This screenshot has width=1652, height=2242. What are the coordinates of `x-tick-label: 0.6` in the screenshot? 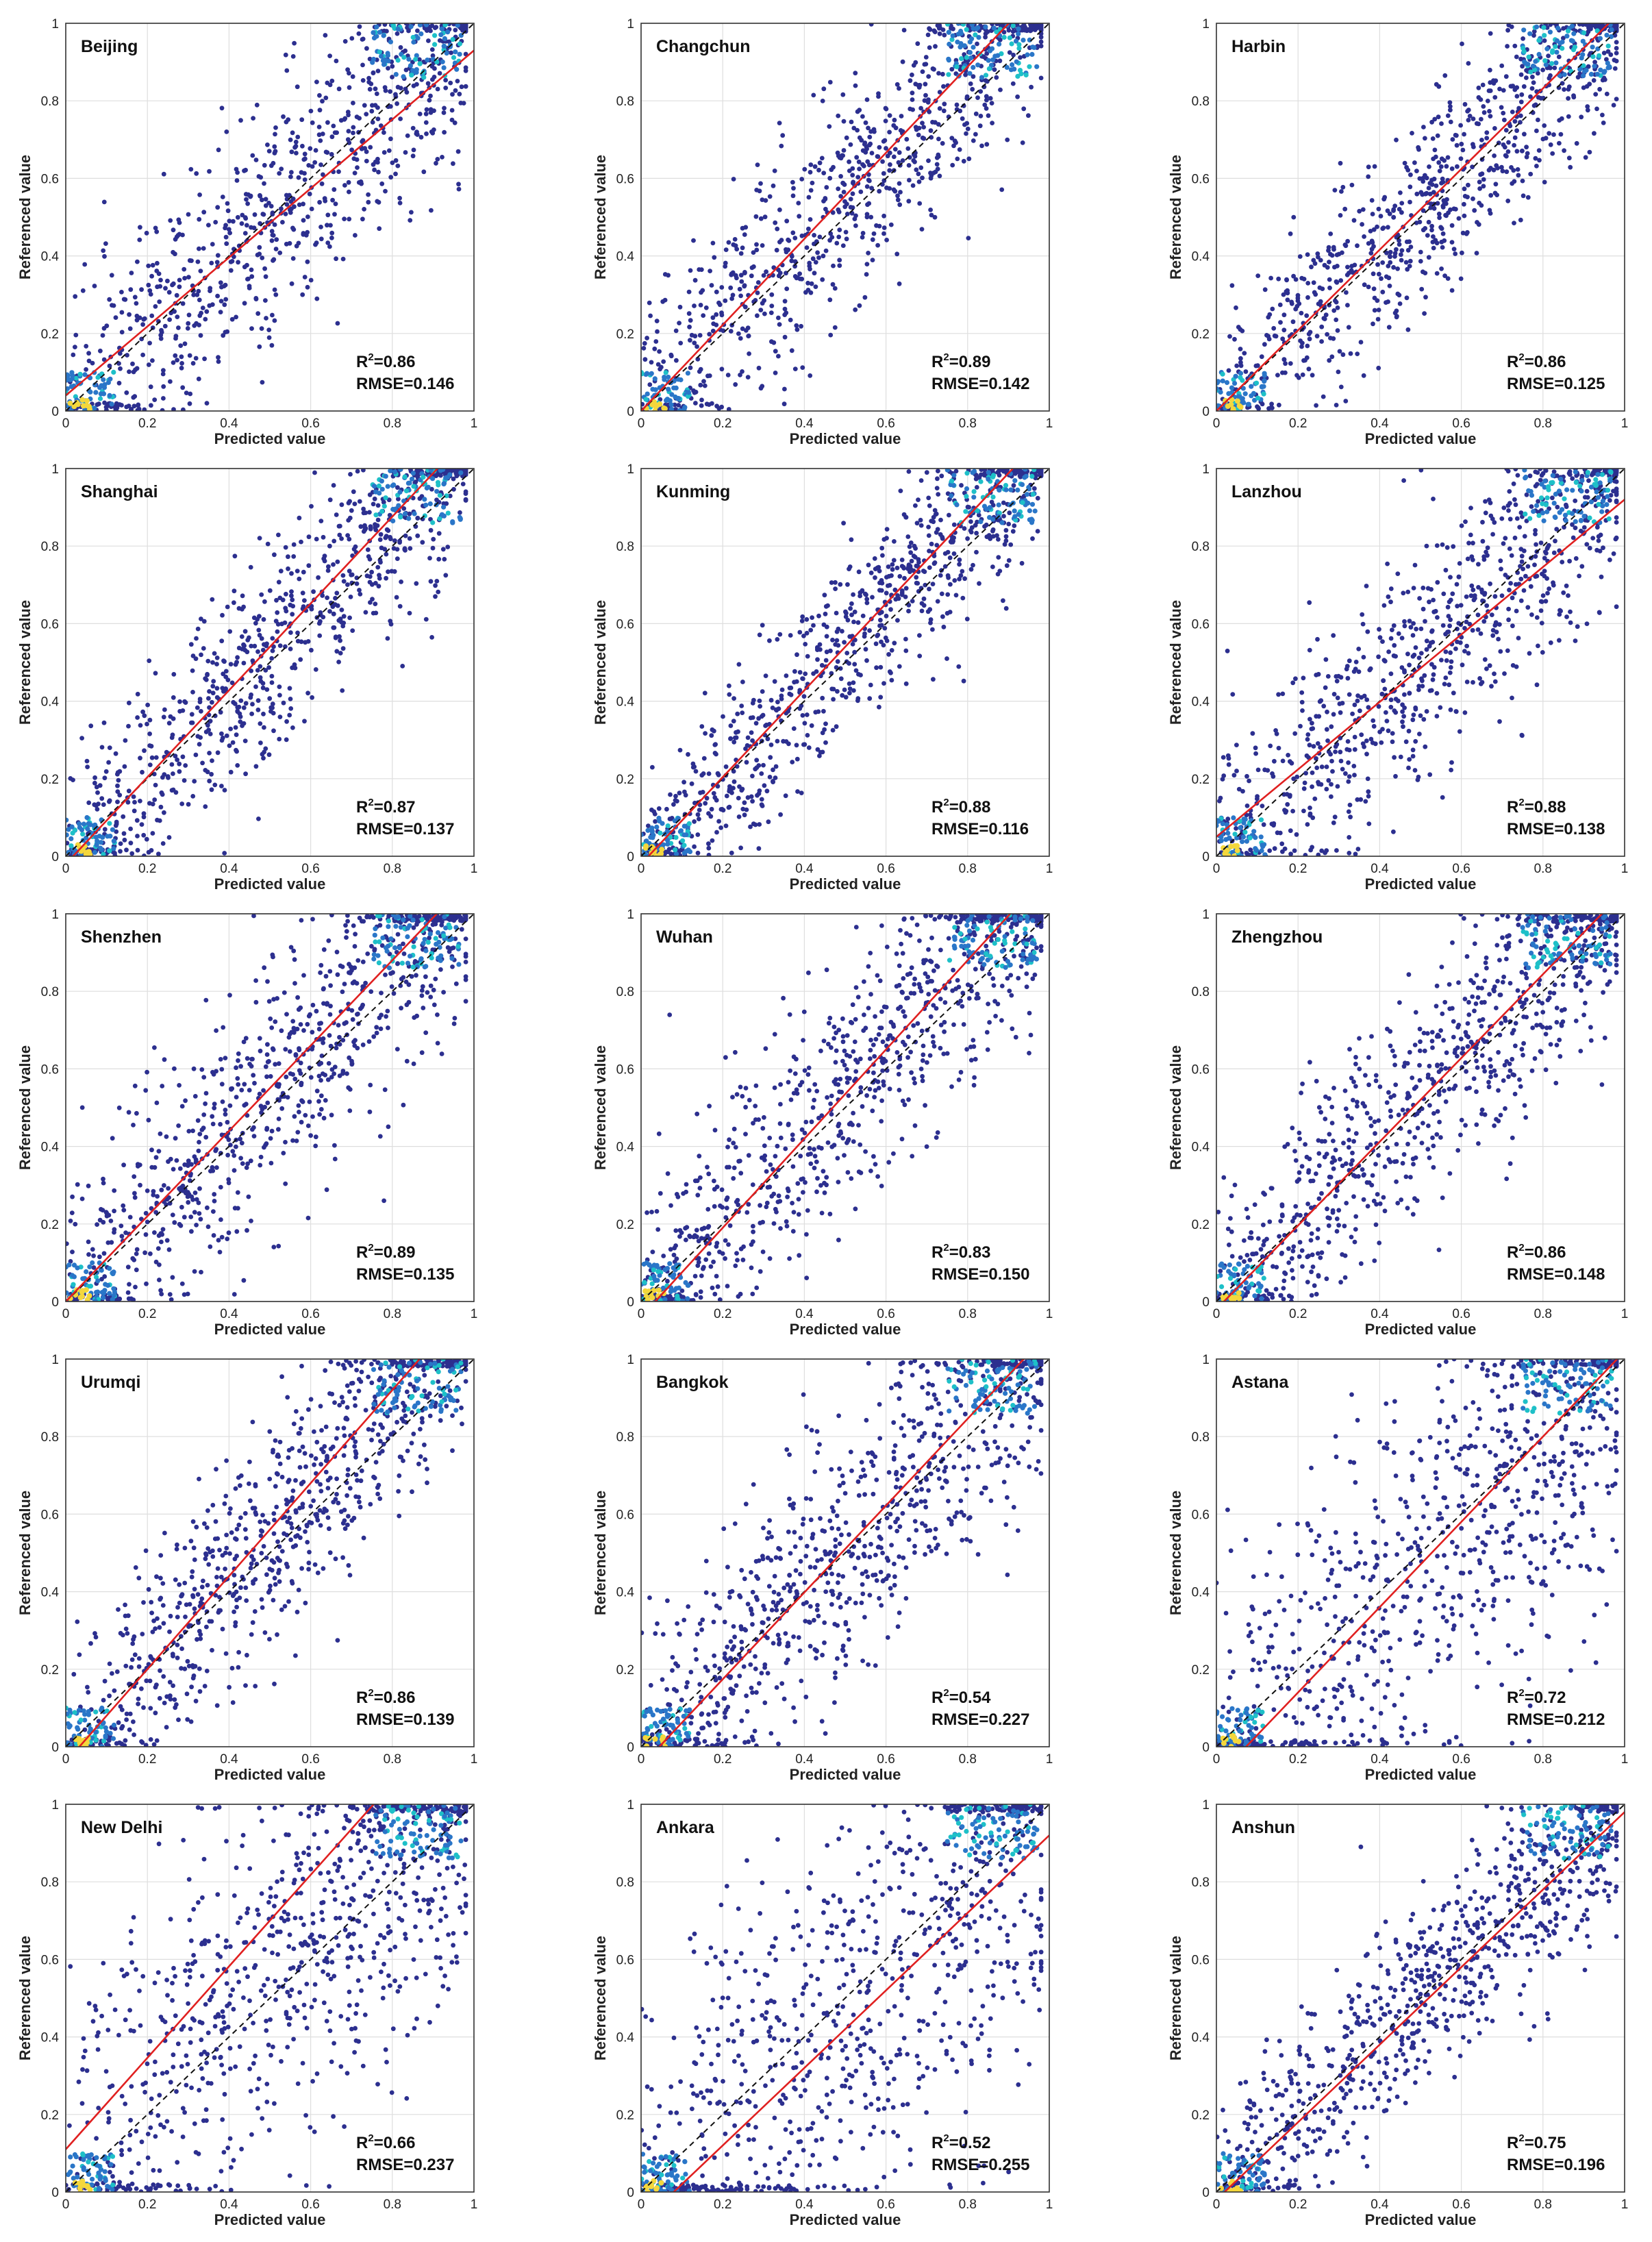 It's located at (310, 423).